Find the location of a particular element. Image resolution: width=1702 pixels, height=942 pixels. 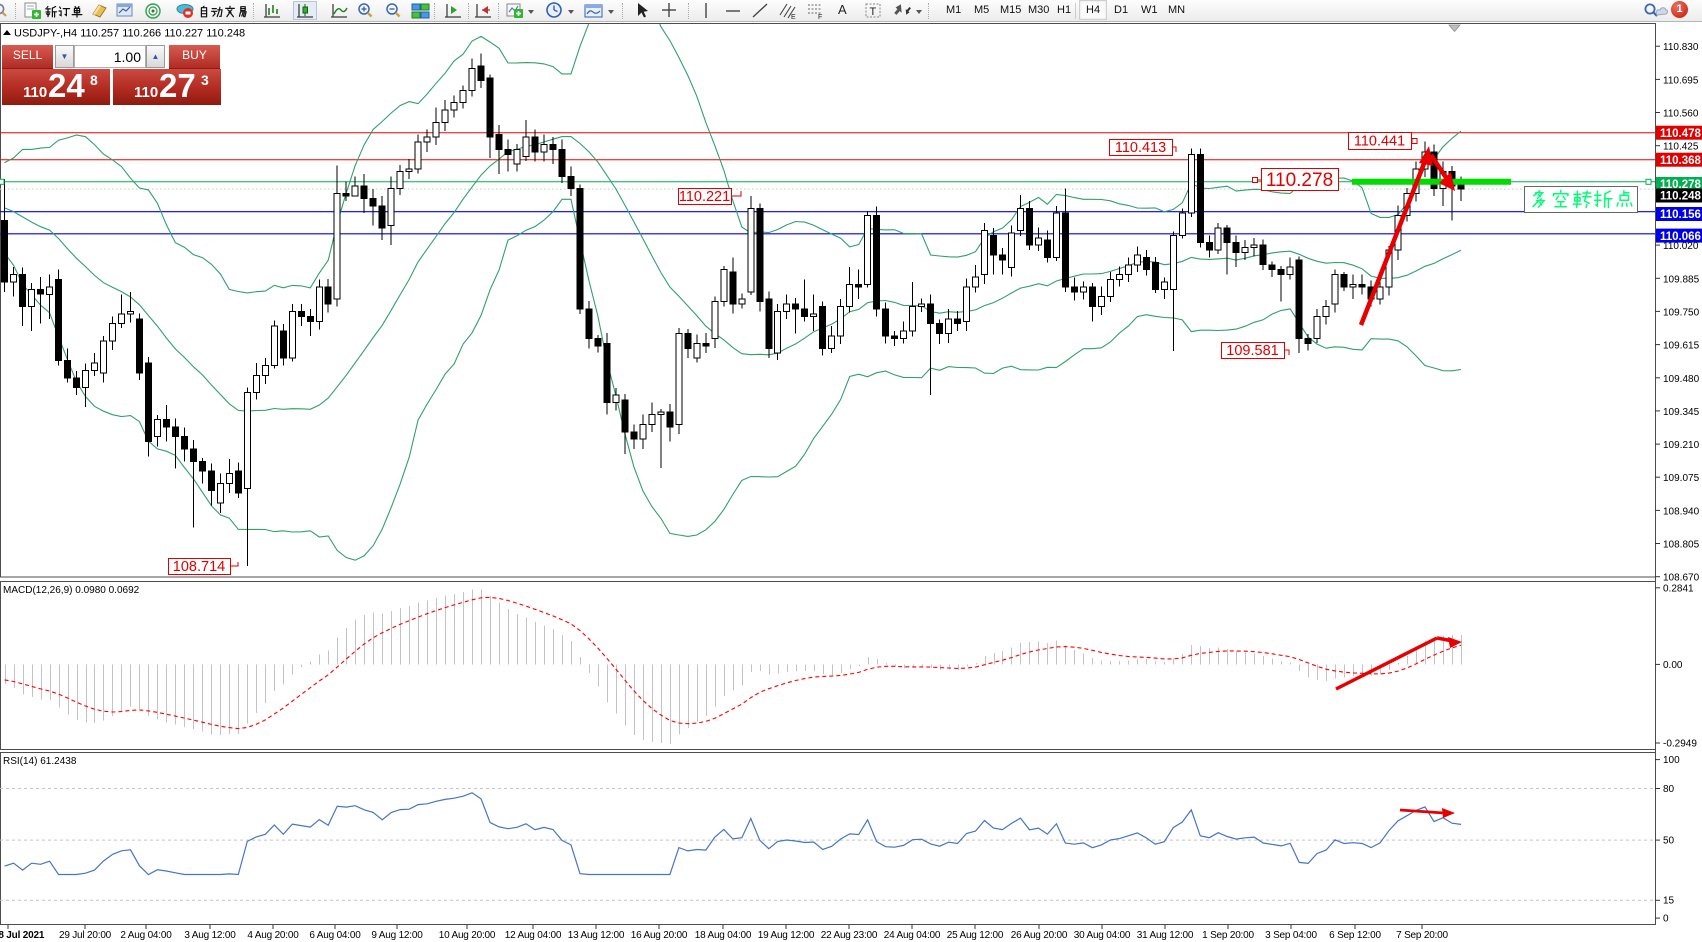

svg-text: 108.670 is located at coordinates (1681, 578).